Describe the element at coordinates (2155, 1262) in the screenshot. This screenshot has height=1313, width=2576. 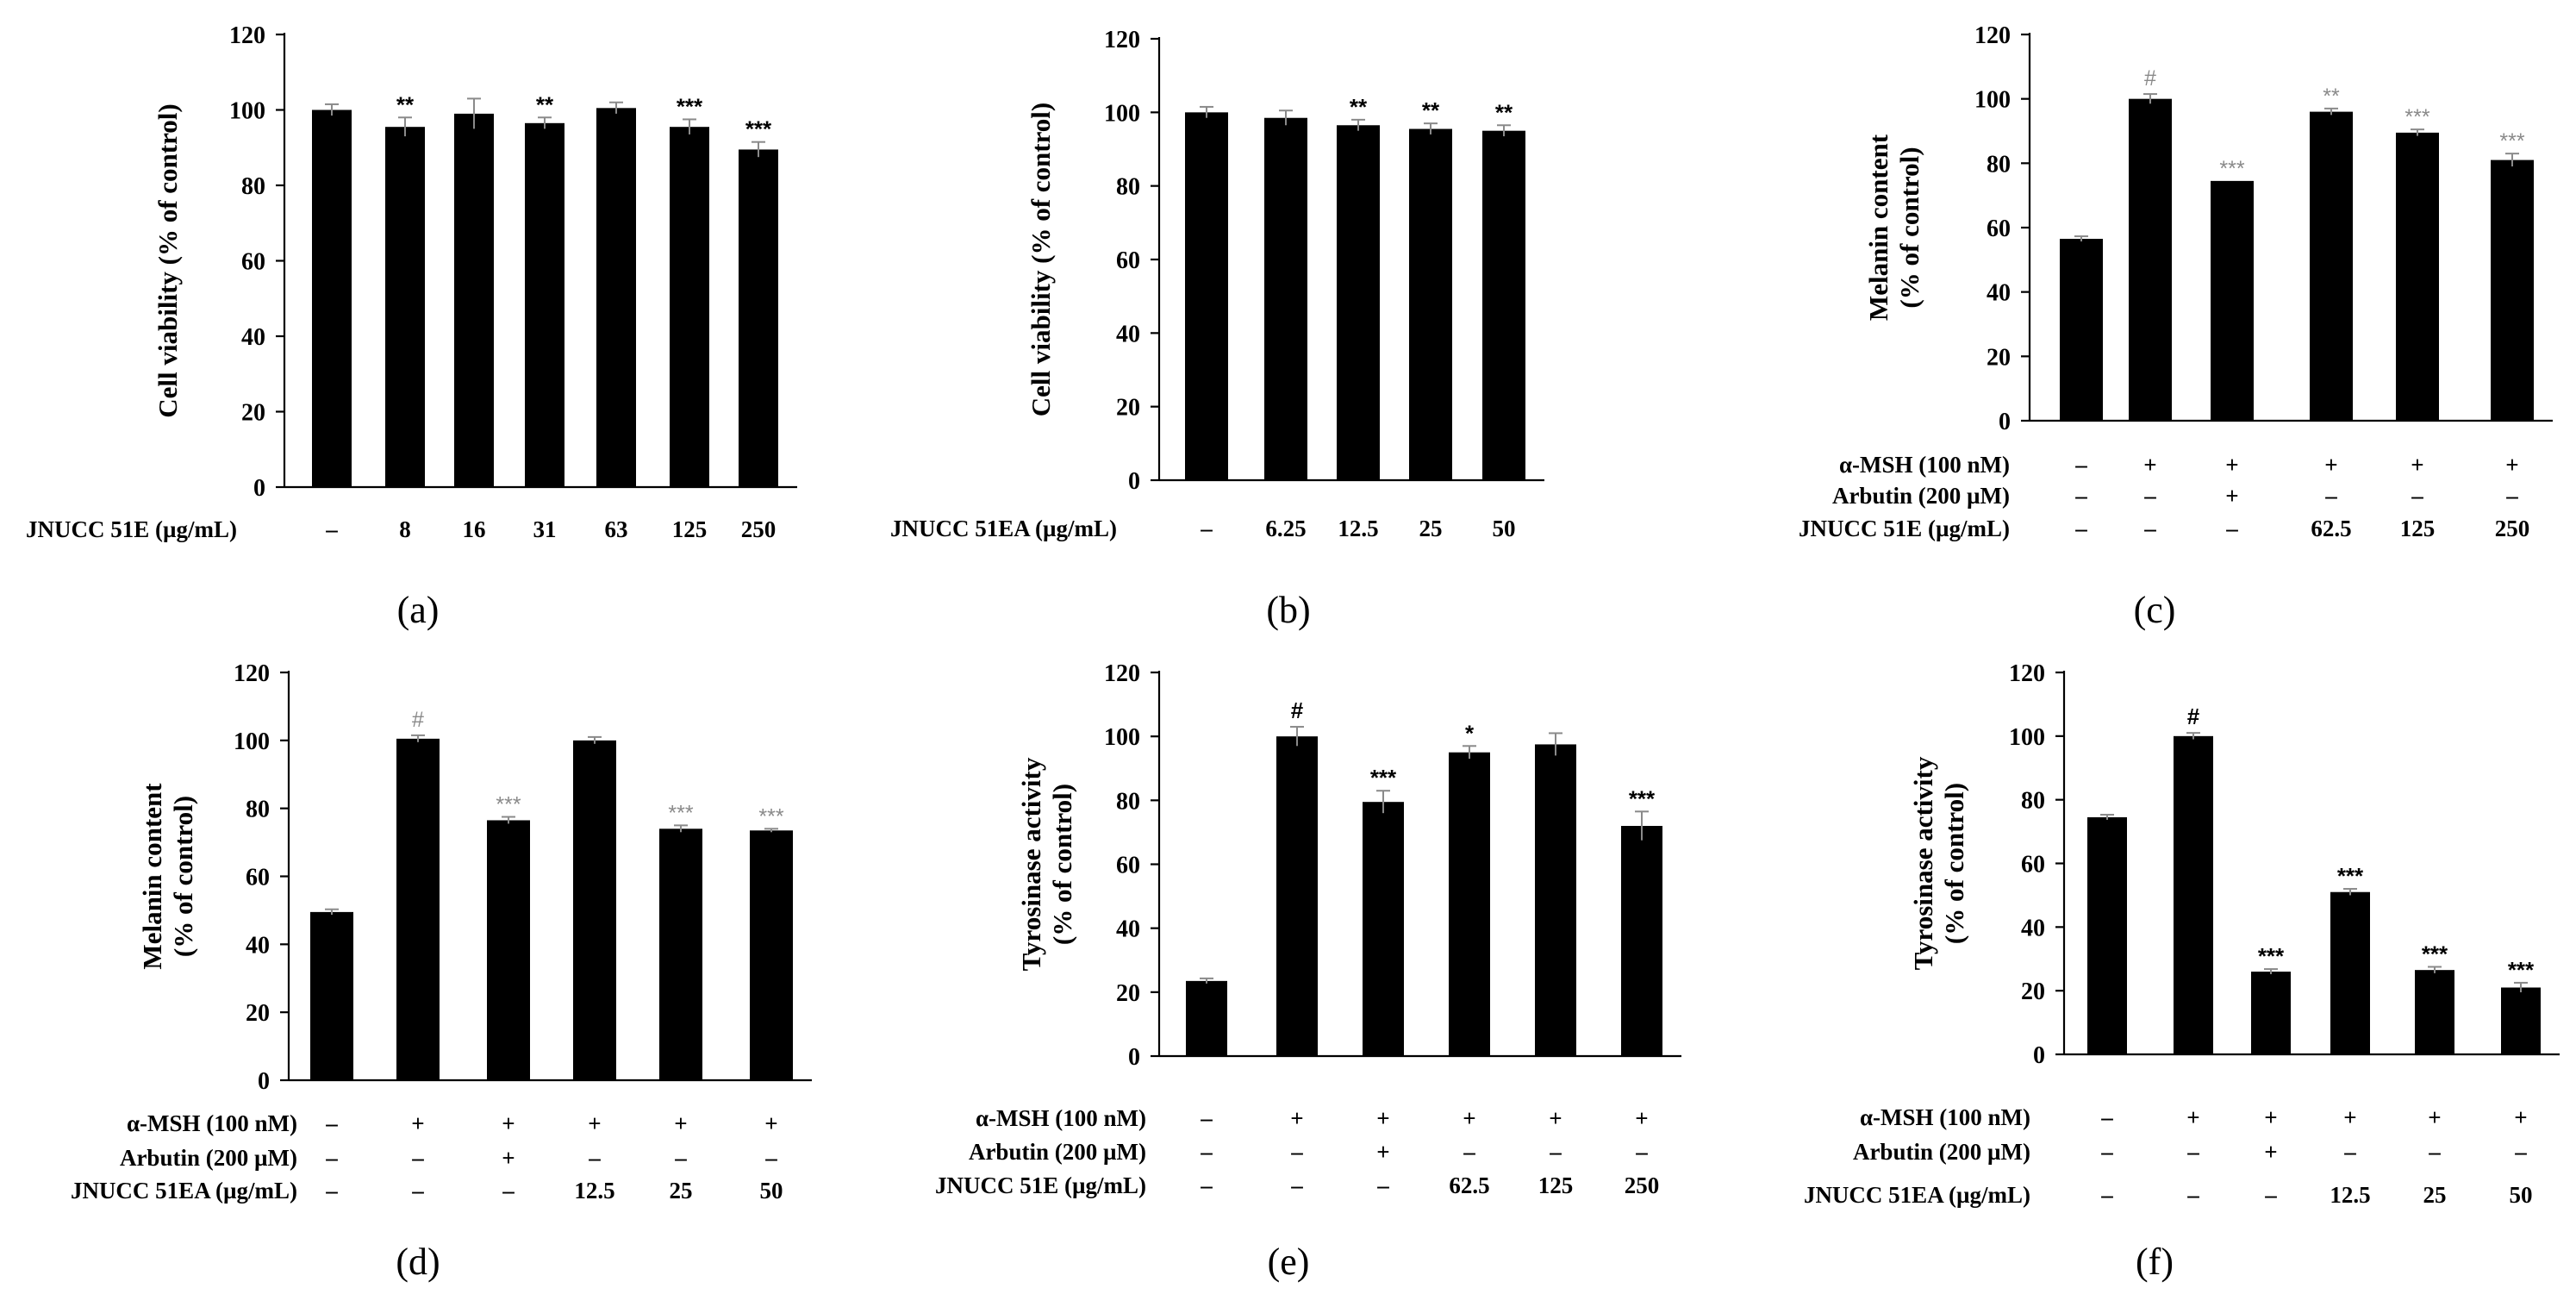
I see `panel-label: (f)` at that location.